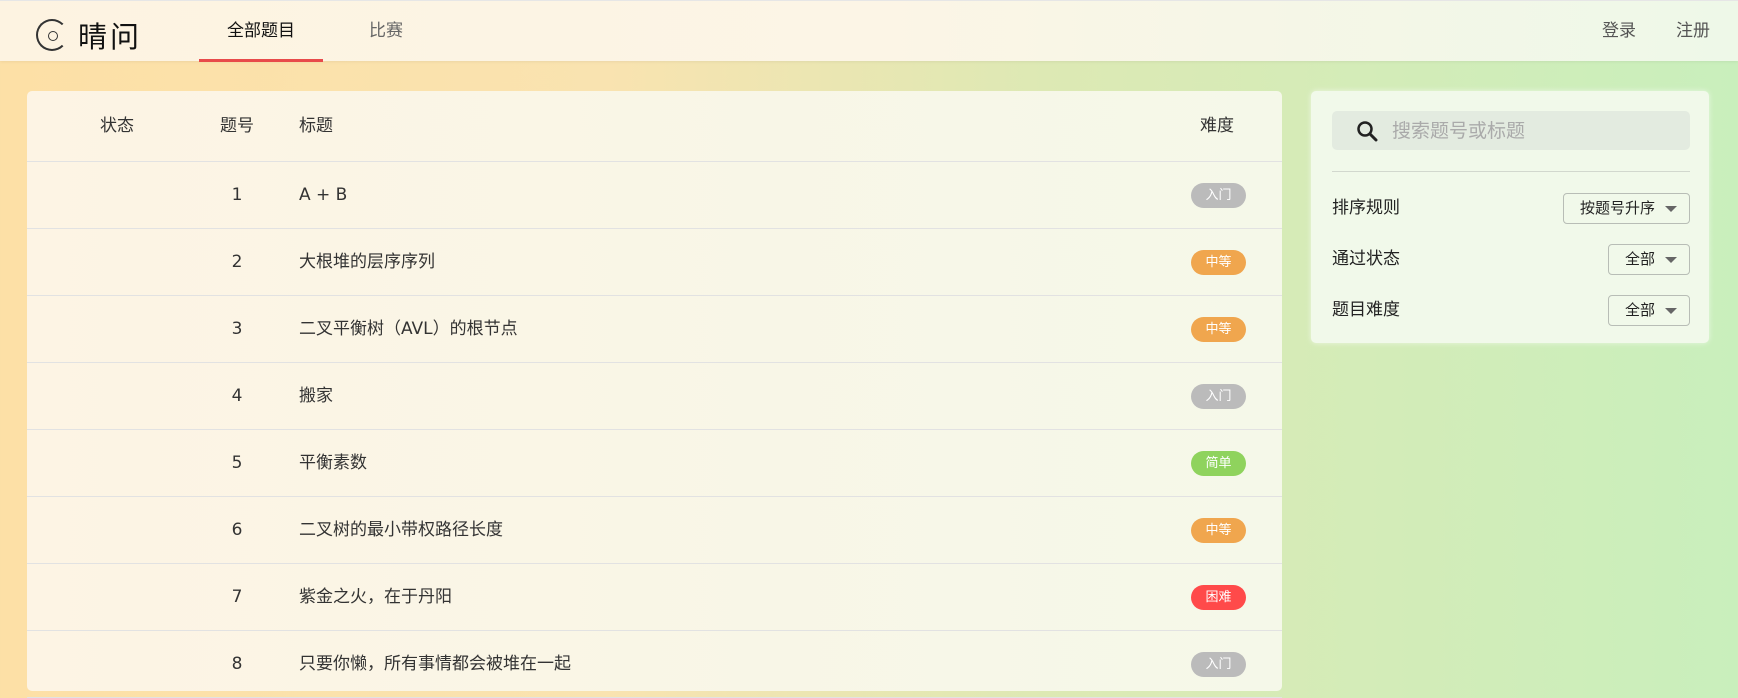 The image size is (1738, 698). What do you see at coordinates (316, 396) in the screenshot?
I see `problem-title-link: 搬家` at bounding box center [316, 396].